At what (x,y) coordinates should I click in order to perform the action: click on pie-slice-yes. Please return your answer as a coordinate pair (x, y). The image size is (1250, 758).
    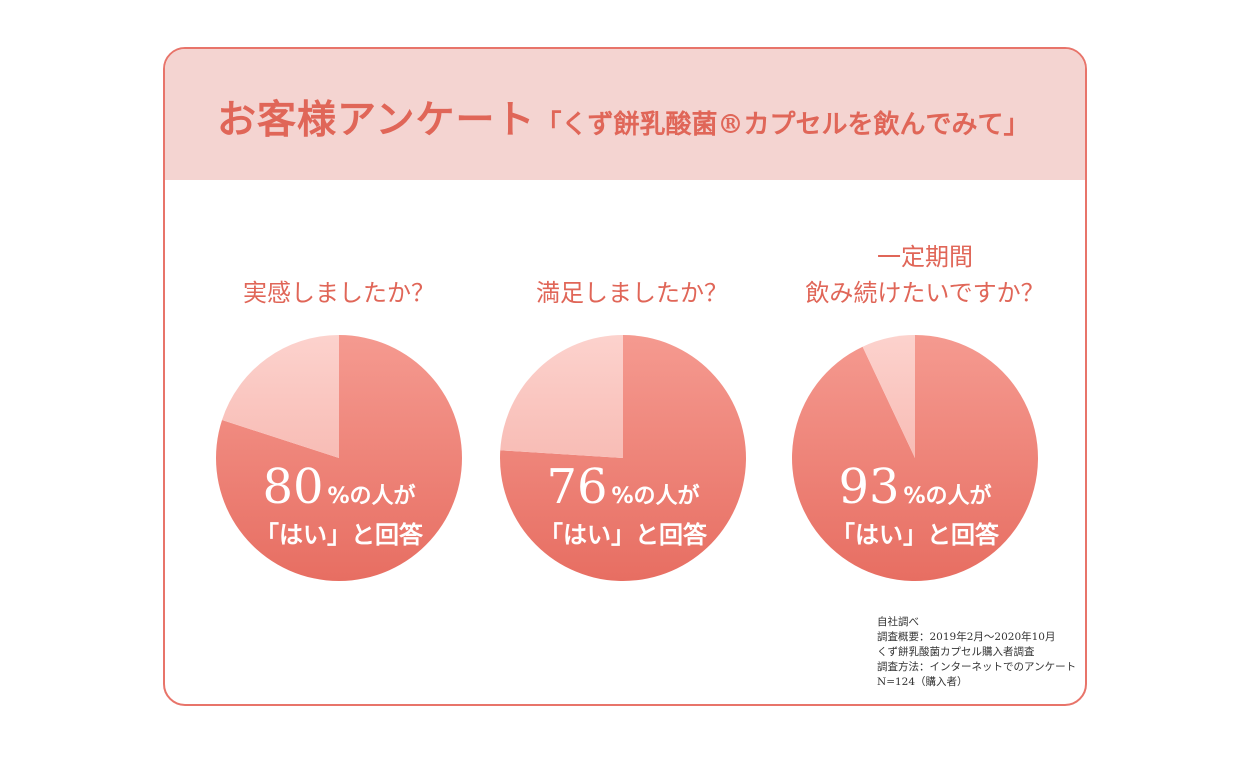
    Looking at the image, I should click on (339, 458).